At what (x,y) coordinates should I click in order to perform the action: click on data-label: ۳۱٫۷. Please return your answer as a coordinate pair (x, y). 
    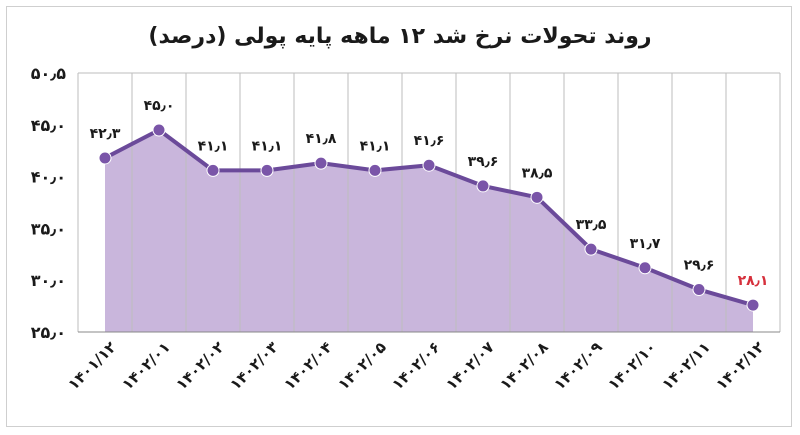
    Looking at the image, I should click on (645, 244).